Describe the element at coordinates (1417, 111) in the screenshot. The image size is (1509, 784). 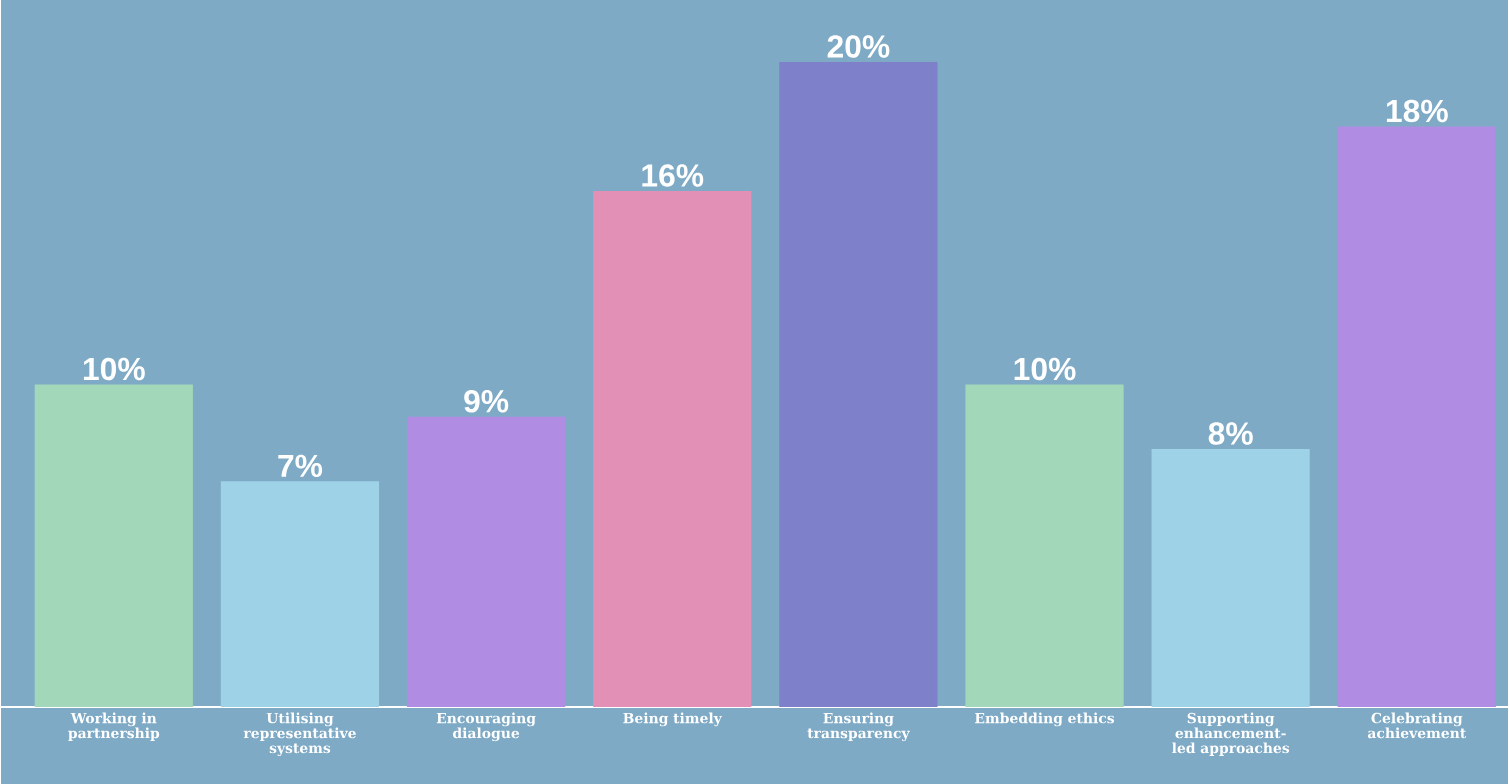
I see `data-label: 18%` at that location.